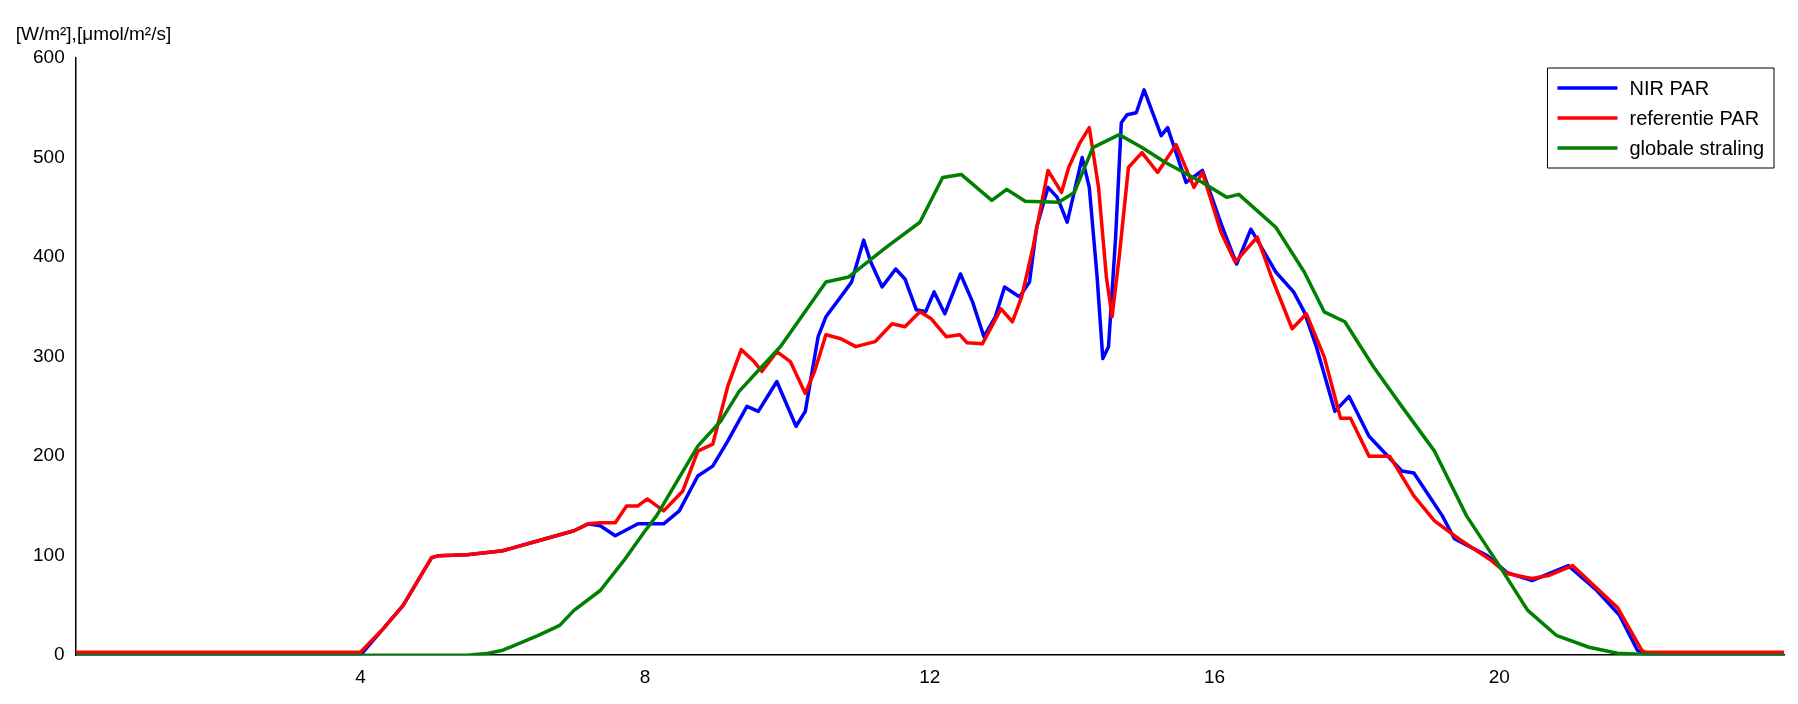 The width and height of the screenshot is (1798, 704). What do you see at coordinates (1694, 117) in the screenshot?
I see `legend-label: referentie PAR` at bounding box center [1694, 117].